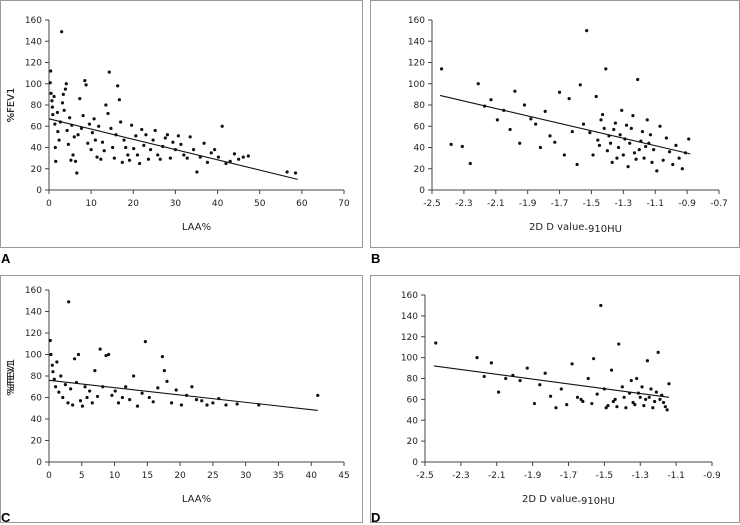 The width and height of the screenshot is (740, 525). I want to click on trend-line-a, so click(173, 149).